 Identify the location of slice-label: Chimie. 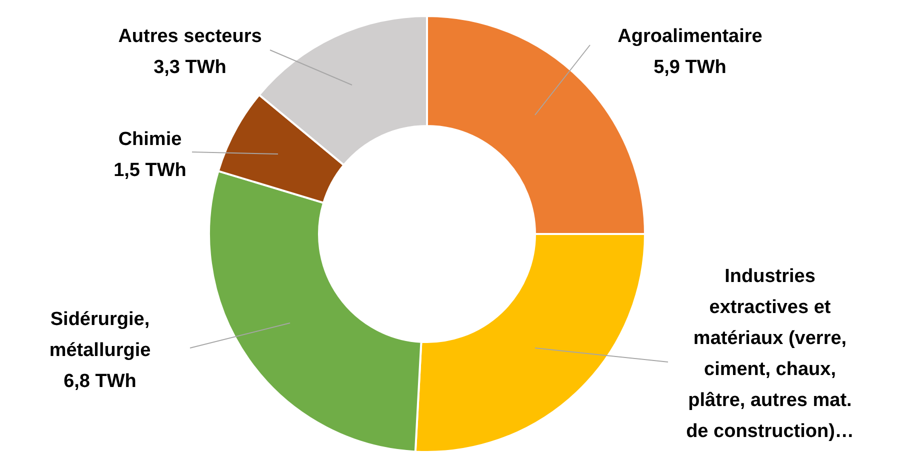
(150, 139).